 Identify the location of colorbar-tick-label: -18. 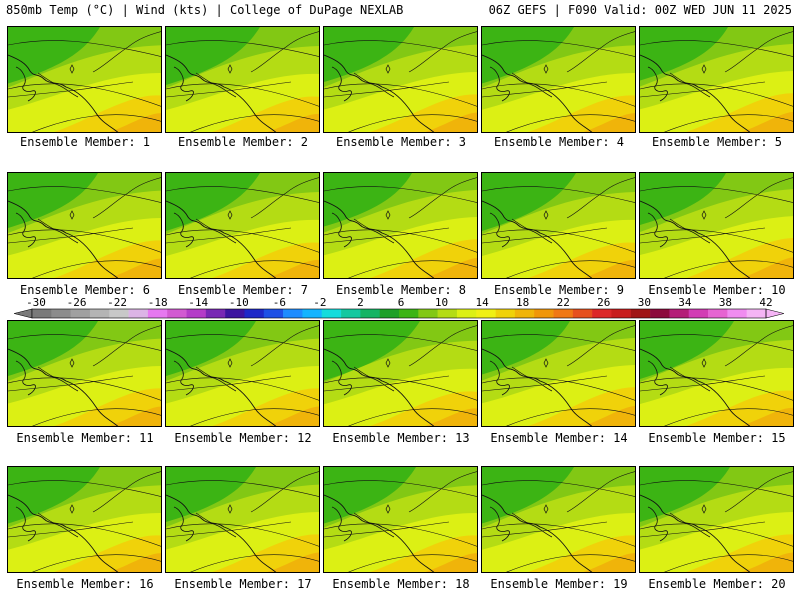
(158, 302).